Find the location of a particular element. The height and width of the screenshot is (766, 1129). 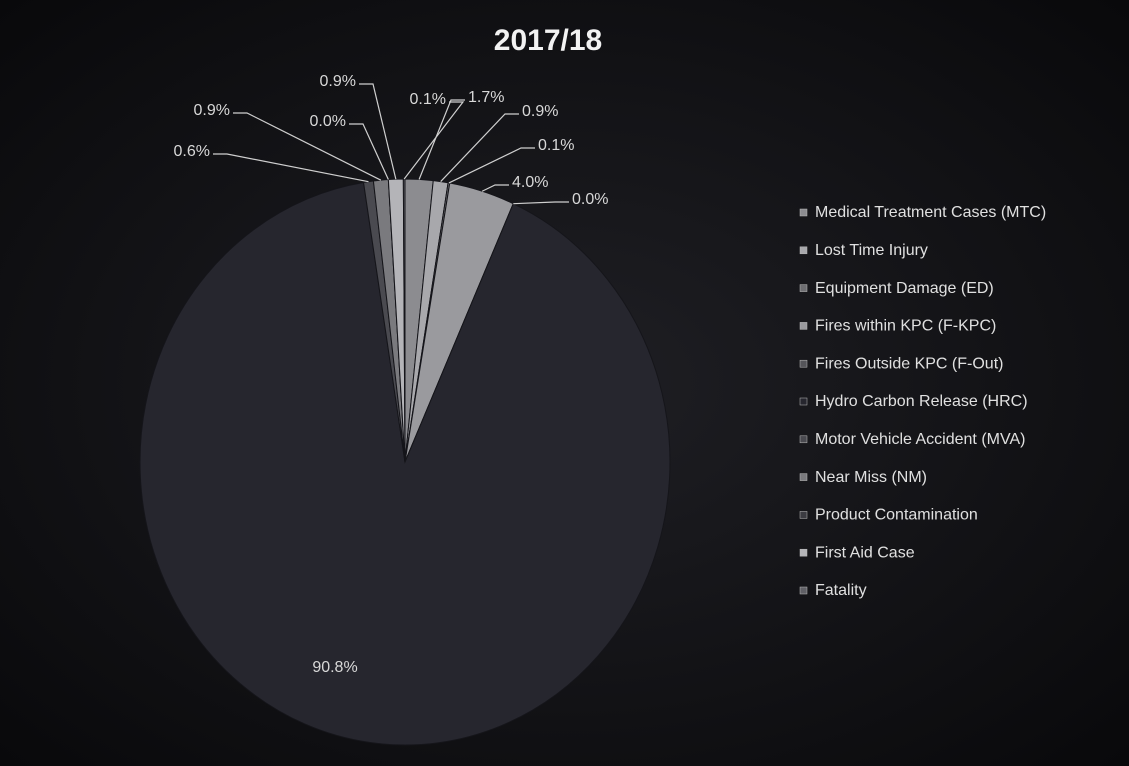

data-label: 0.6% is located at coordinates (192, 151).